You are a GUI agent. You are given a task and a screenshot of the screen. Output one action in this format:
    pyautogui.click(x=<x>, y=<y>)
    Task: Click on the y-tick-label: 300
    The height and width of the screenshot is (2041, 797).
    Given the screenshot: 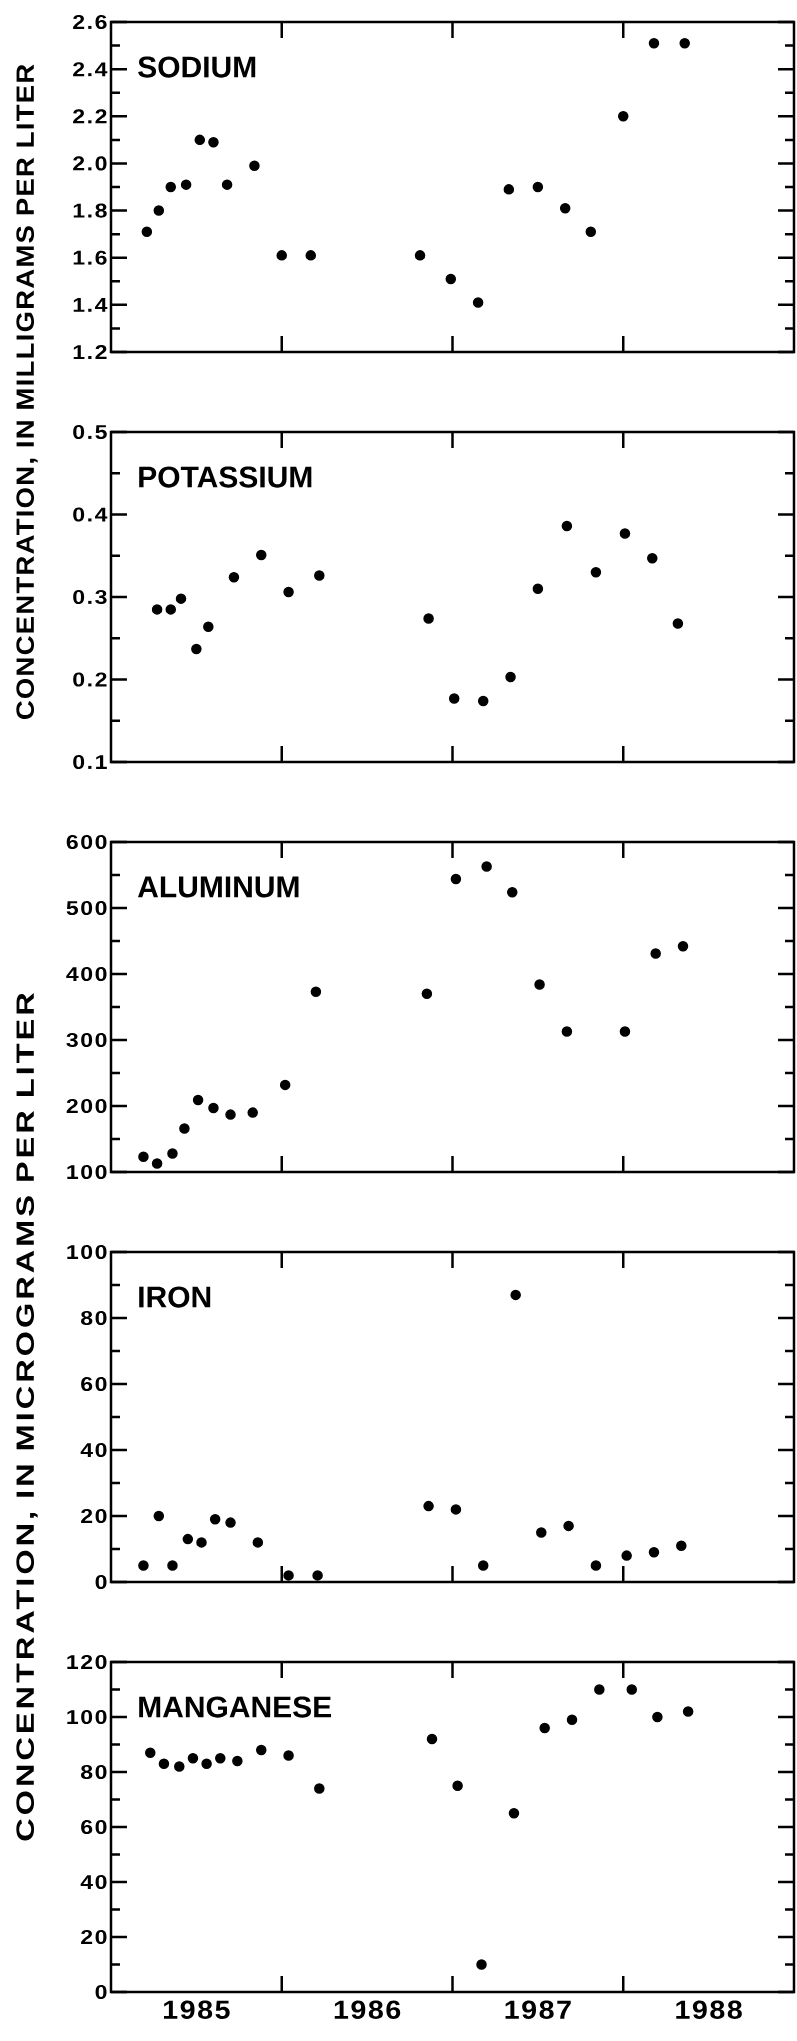 What is the action you would take?
    pyautogui.click(x=86, y=1040)
    